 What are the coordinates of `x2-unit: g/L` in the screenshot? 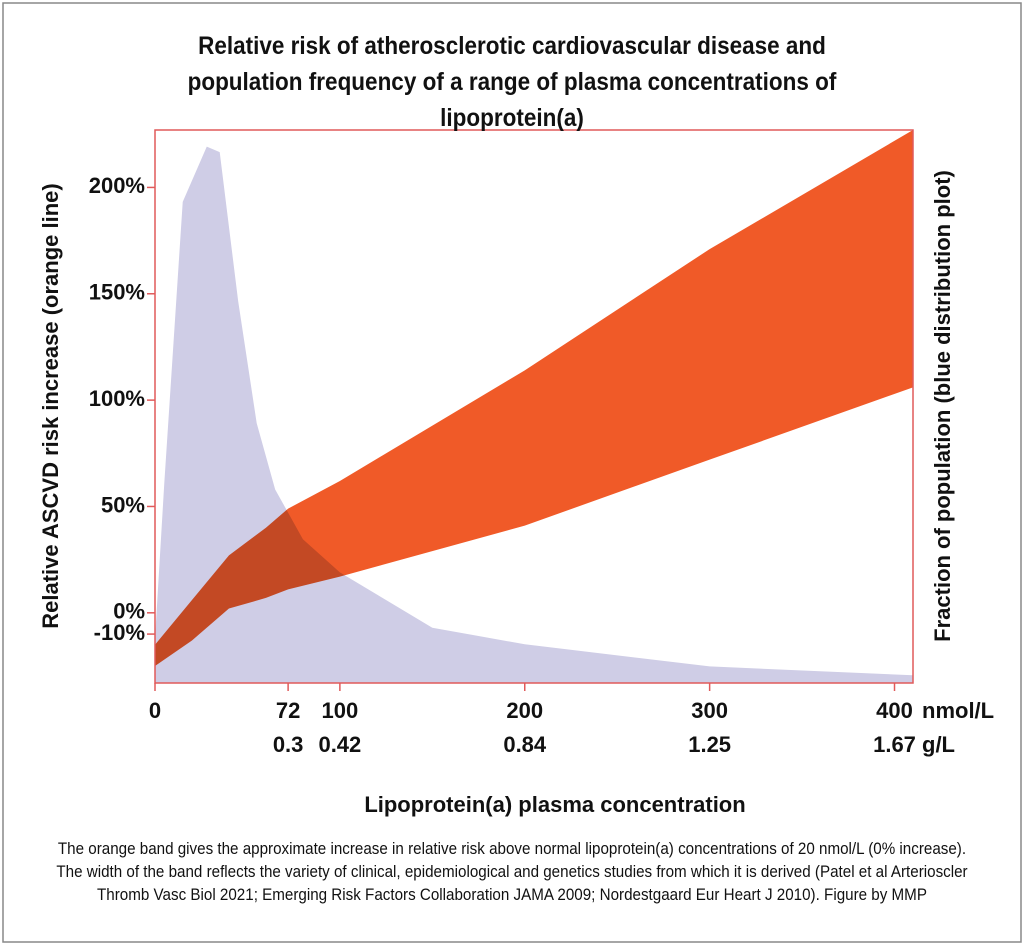 It's located at (938, 744).